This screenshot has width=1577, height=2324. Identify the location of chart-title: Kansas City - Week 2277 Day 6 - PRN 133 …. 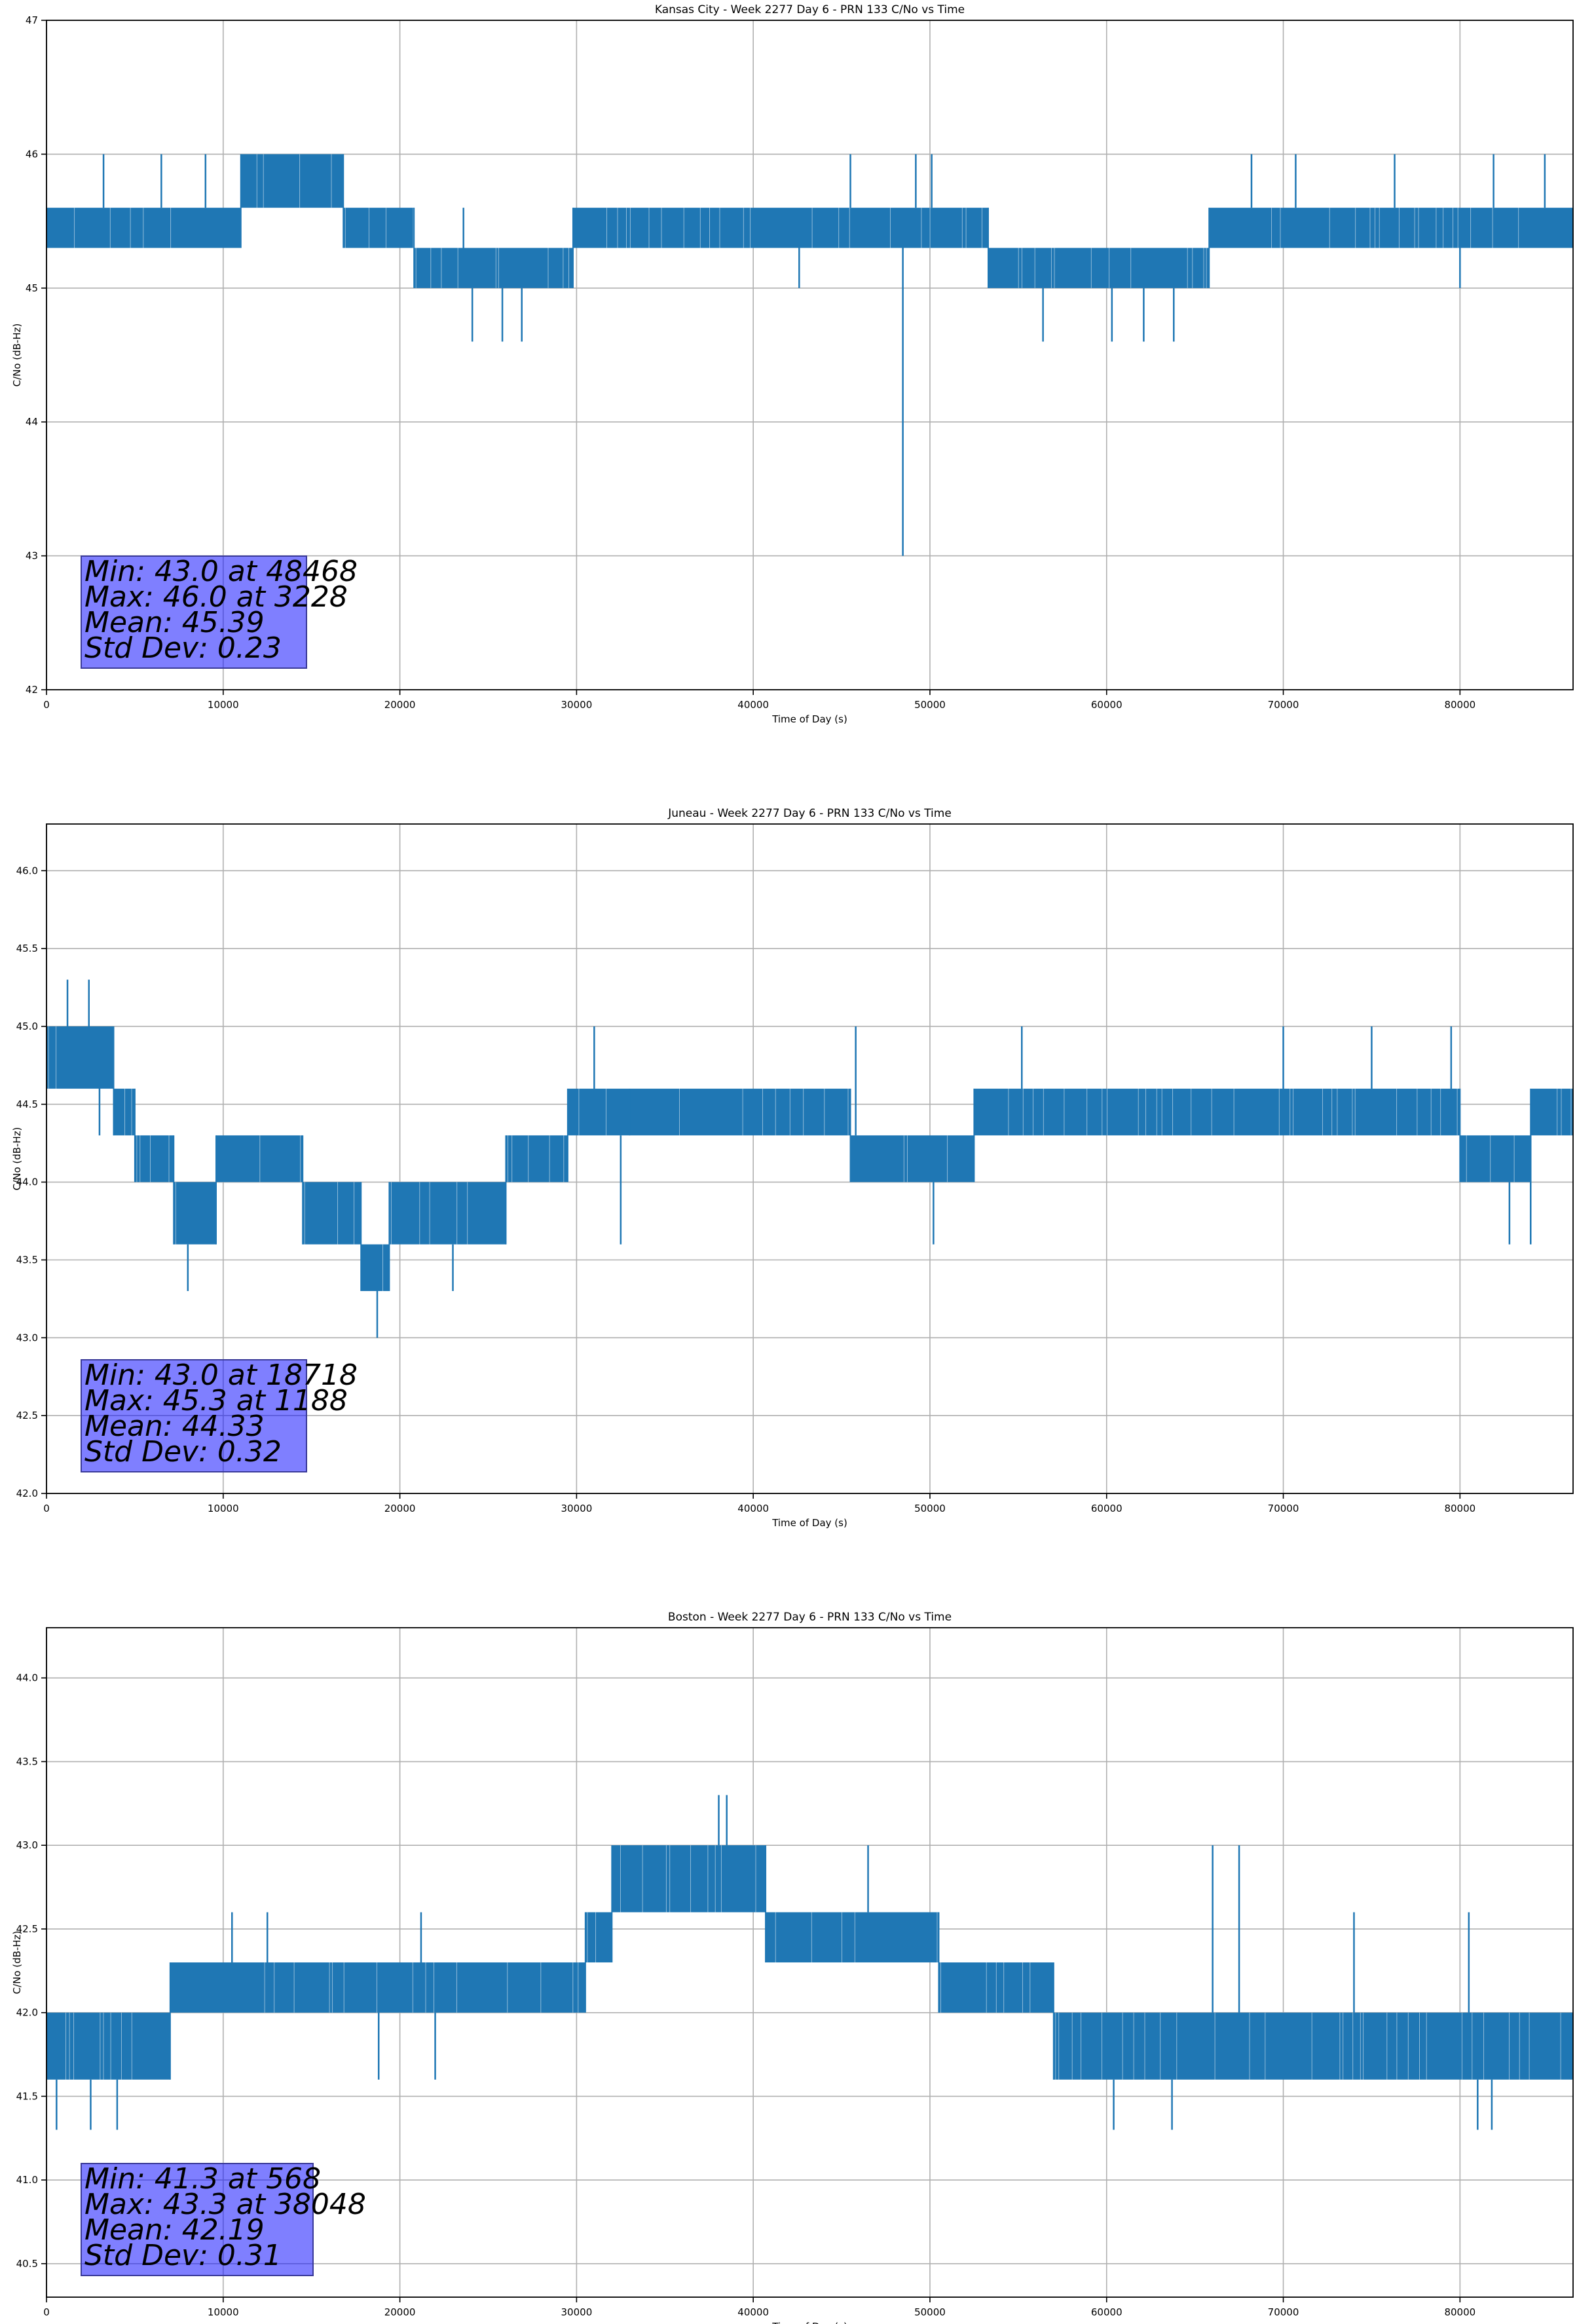
(810, 9).